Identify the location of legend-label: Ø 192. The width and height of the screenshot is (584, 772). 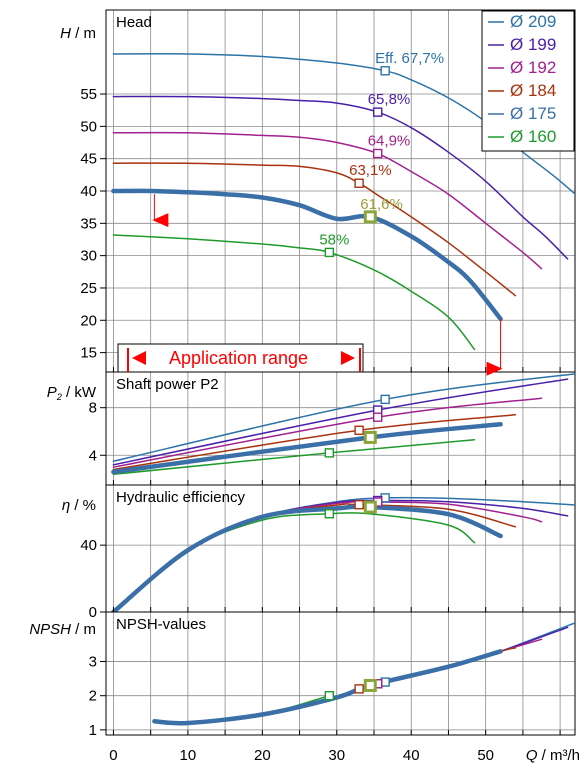
(533, 67).